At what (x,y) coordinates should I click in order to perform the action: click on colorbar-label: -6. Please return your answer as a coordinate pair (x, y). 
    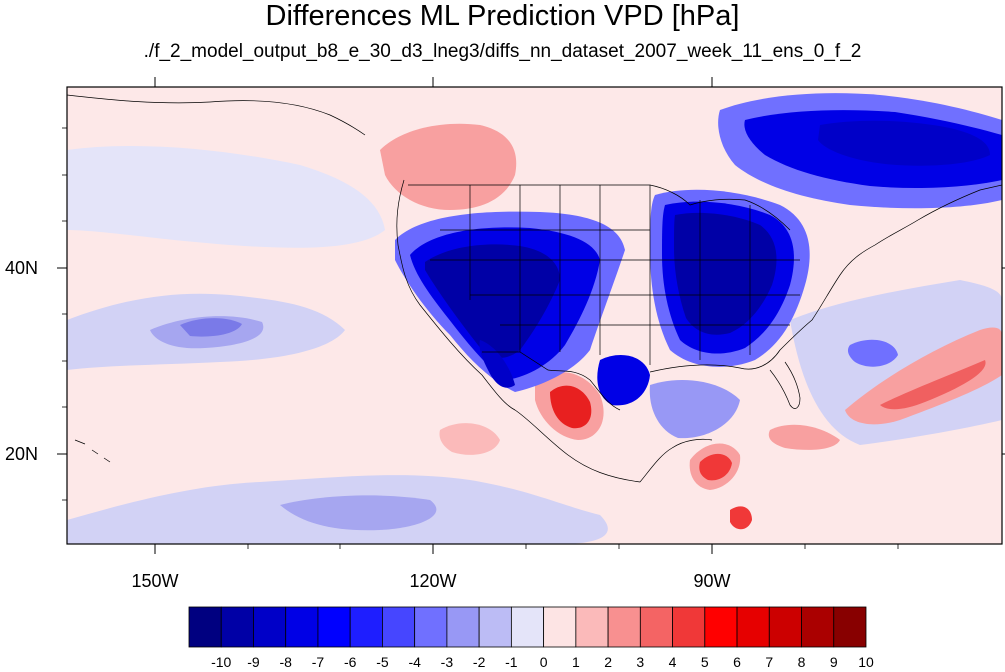
    Looking at the image, I should click on (350, 662).